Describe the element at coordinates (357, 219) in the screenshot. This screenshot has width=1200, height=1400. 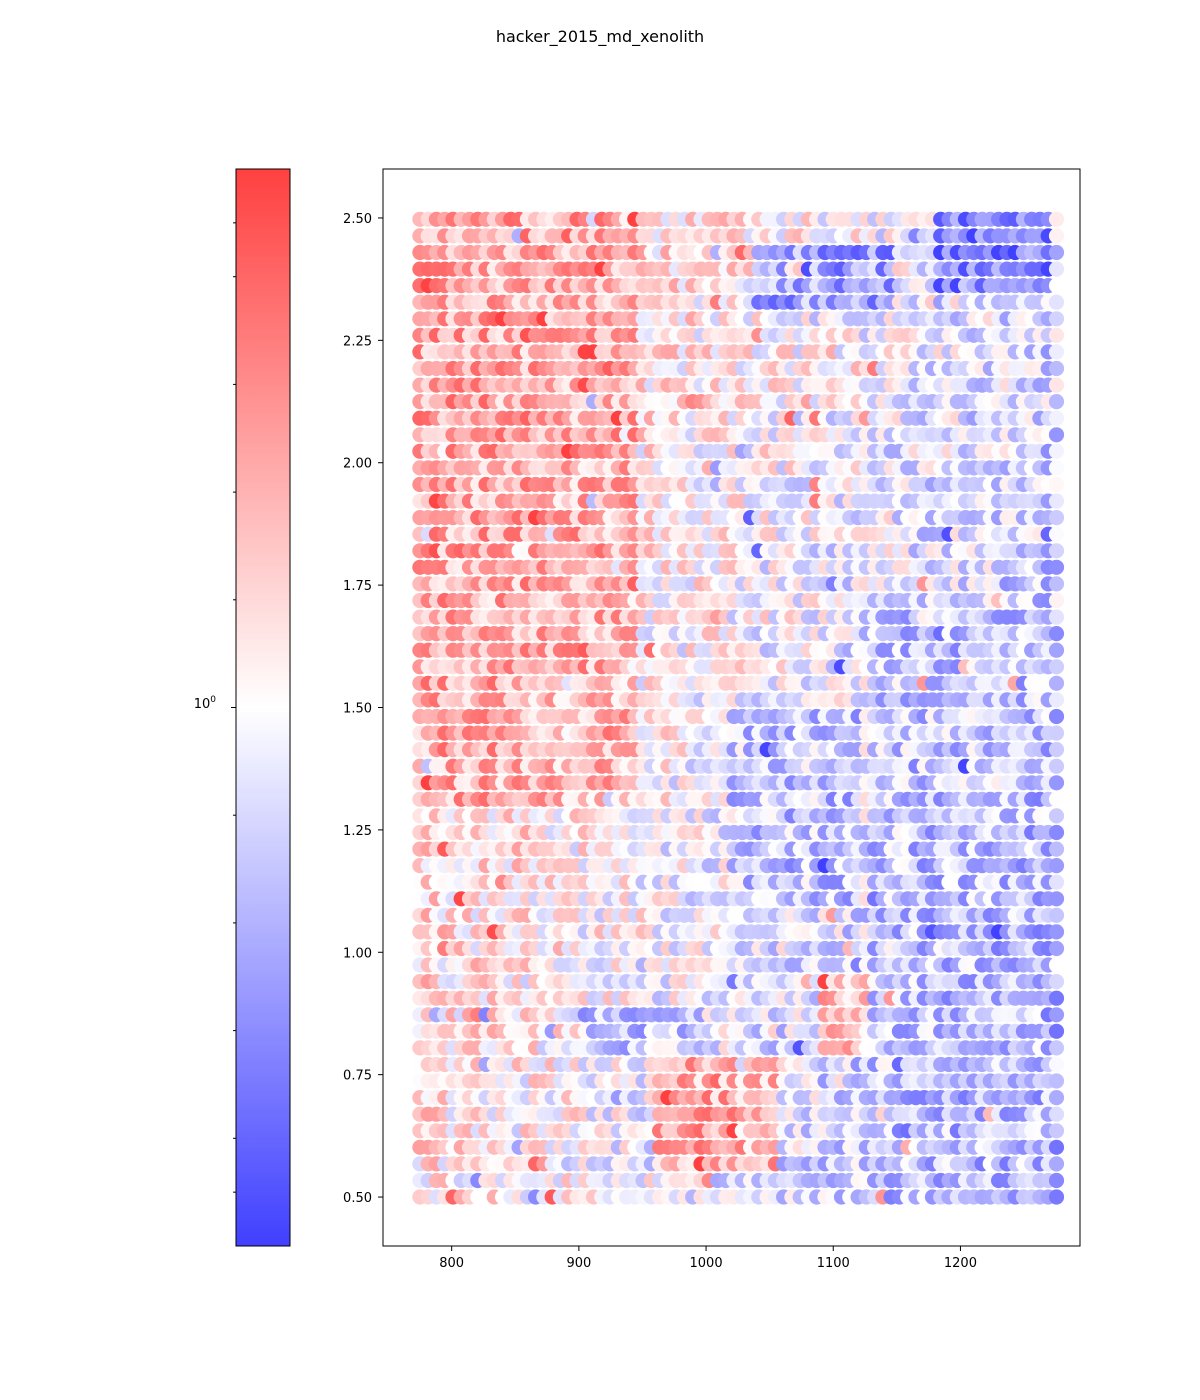
I see `y-tick-label: 2.50` at that location.